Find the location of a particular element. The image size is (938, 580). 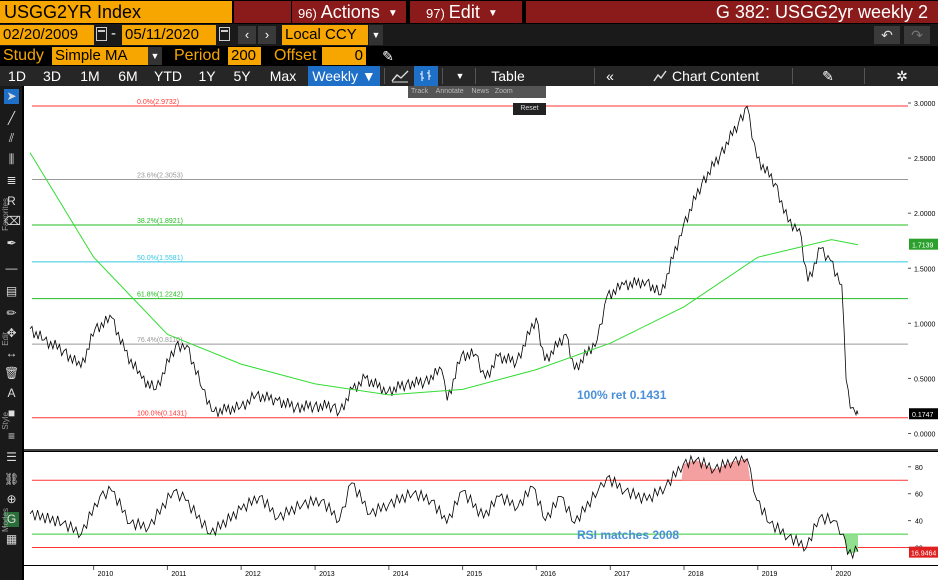

period-max-button: Max is located at coordinates (283, 76).